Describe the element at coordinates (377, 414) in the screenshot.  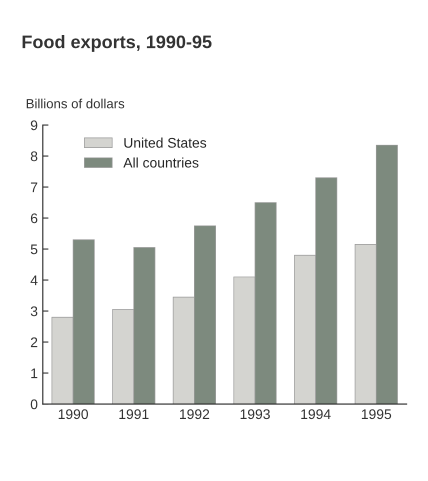
I see `x-tick-label: 1995` at that location.